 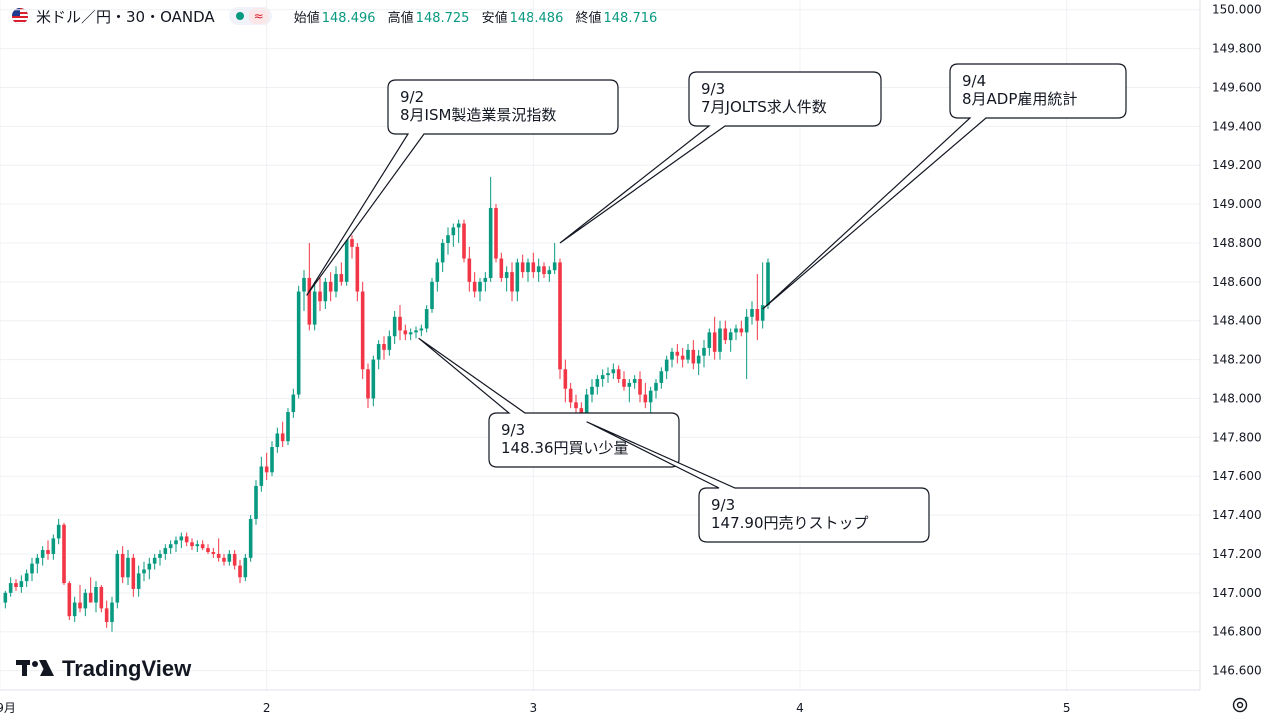 What do you see at coordinates (250, 16) in the screenshot?
I see `market-status-pill: ≈` at bounding box center [250, 16].